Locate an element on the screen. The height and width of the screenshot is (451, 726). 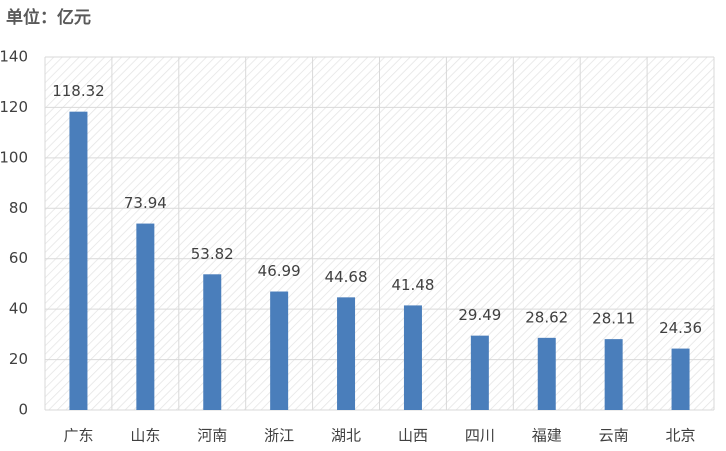
x-tick-label: 福建 is located at coordinates (547, 436).